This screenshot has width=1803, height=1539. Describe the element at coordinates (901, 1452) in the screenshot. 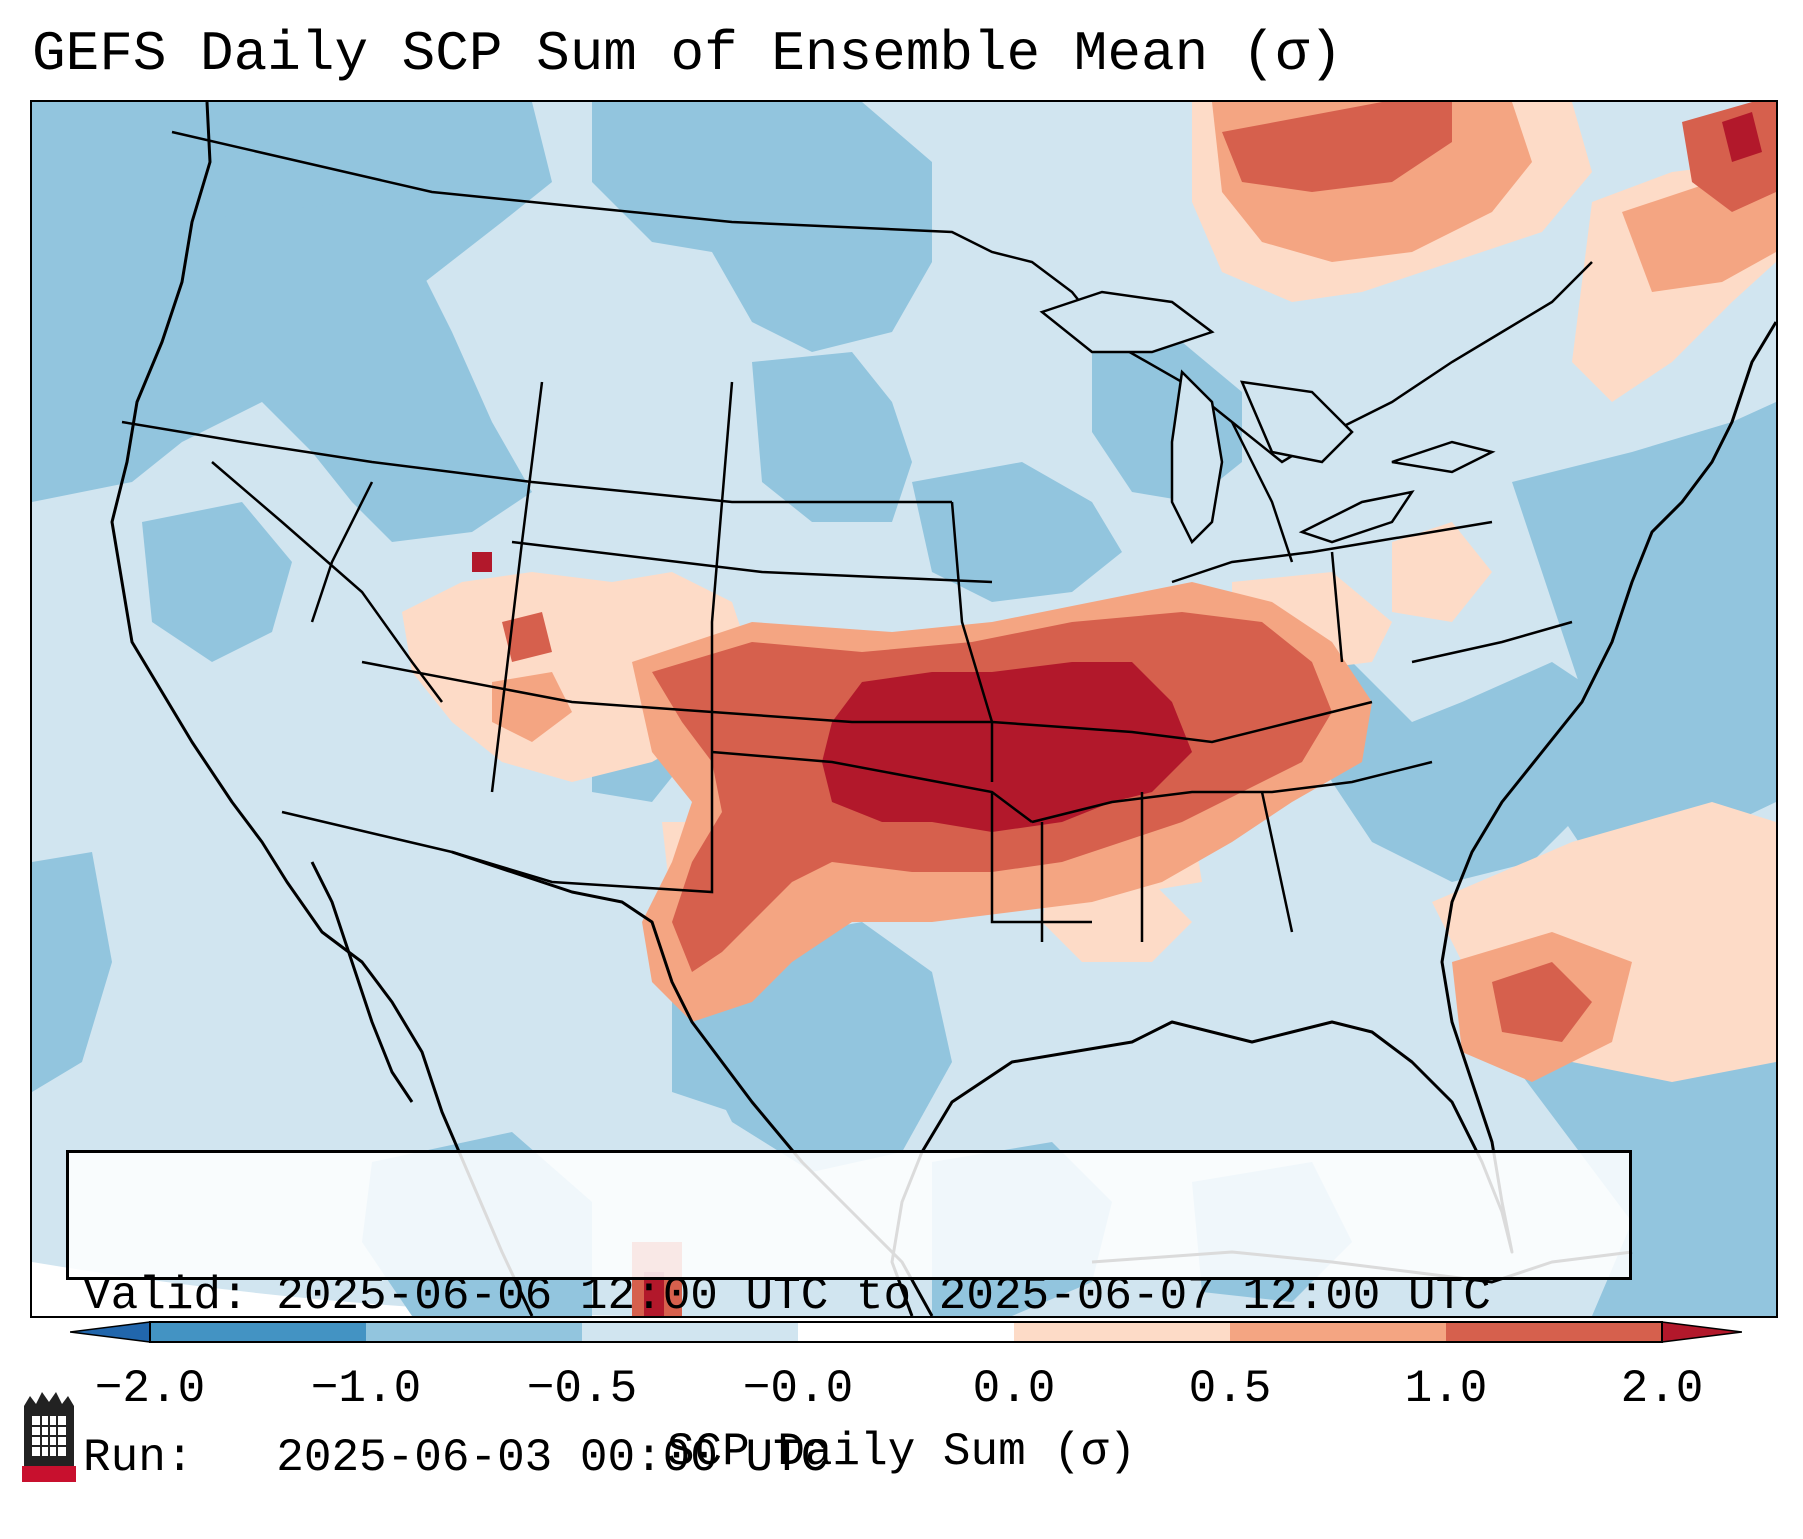

I see `colorbar-label: SCP Daily Sum (σ)` at that location.